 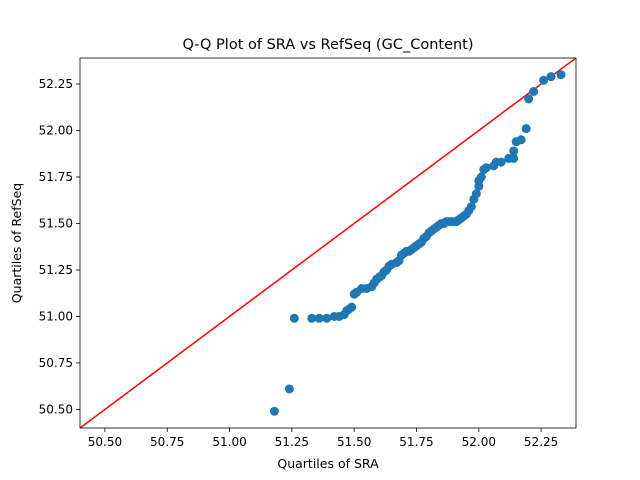 What do you see at coordinates (56, 316) in the screenshot?
I see `y-tick-label: 51.00` at bounding box center [56, 316].